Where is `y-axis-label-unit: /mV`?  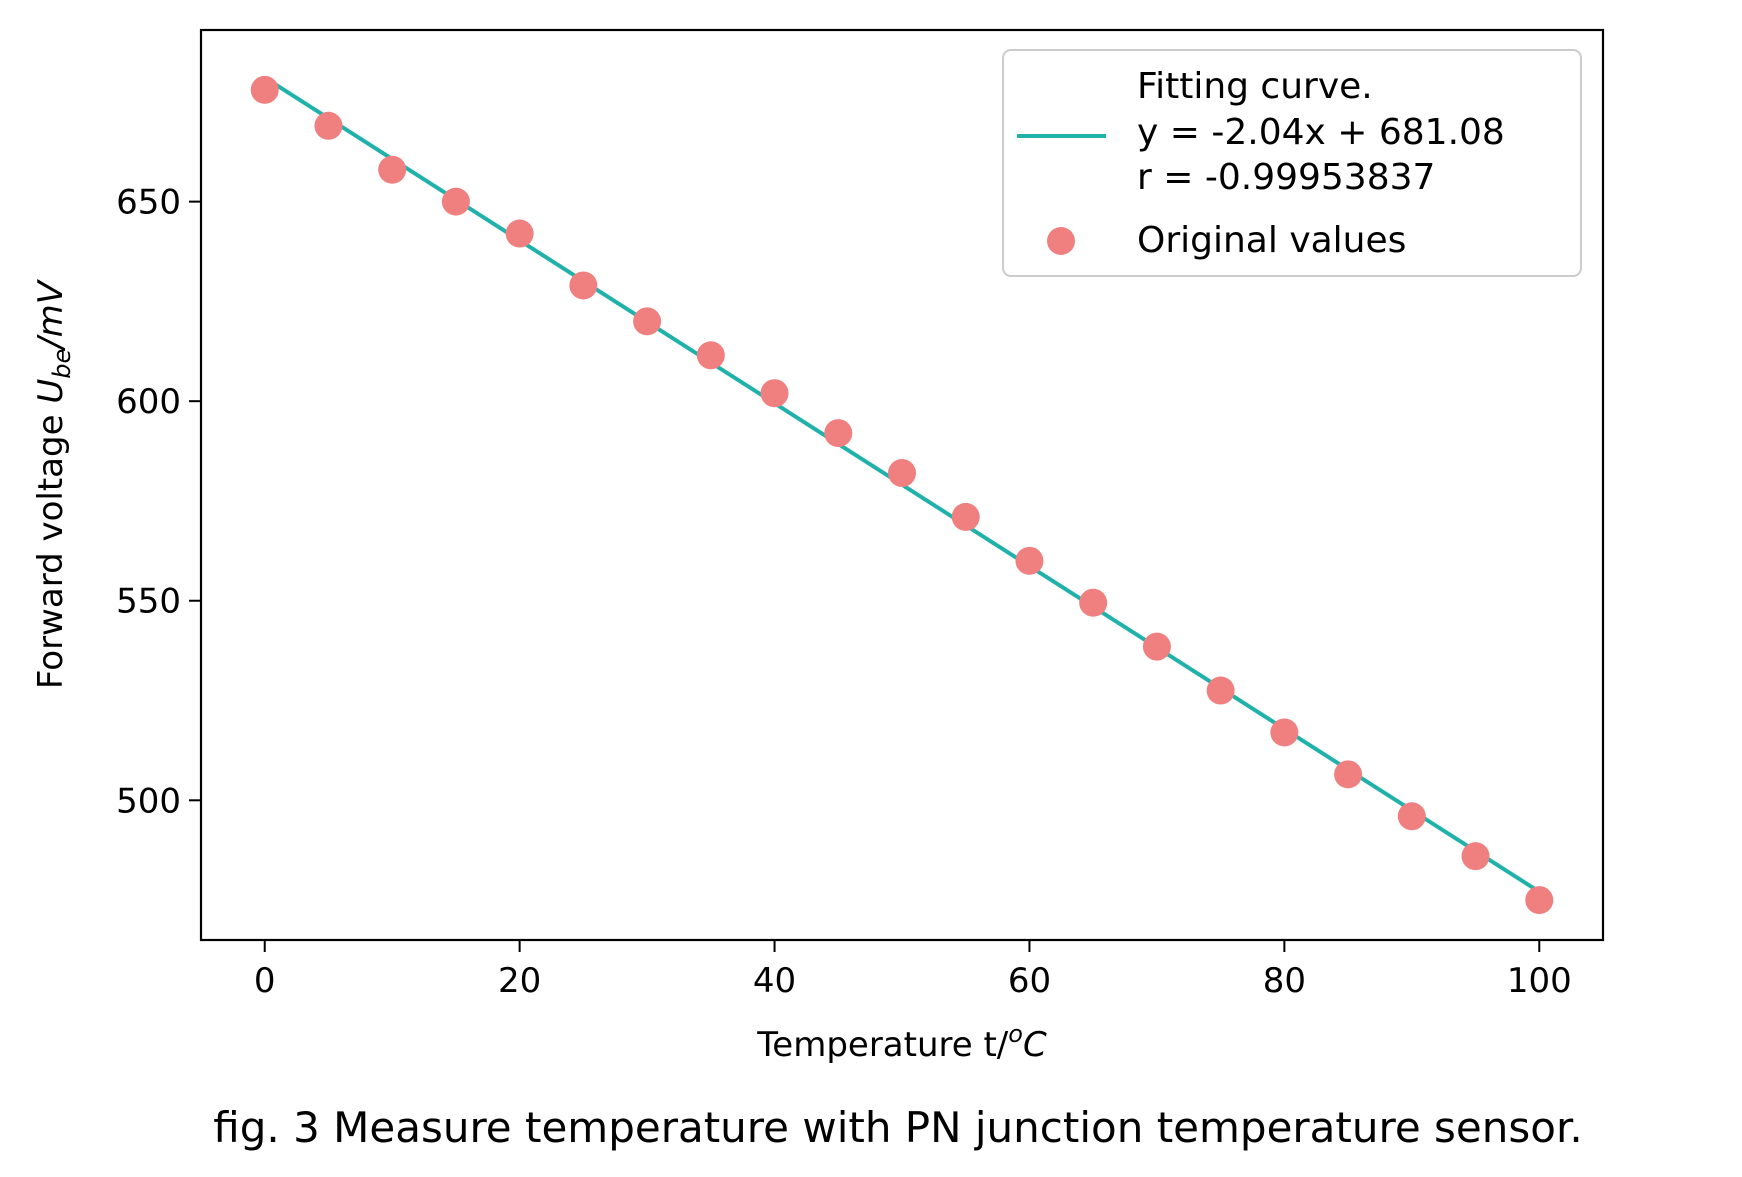 y-axis-label-unit: /mV is located at coordinates (51, 315).